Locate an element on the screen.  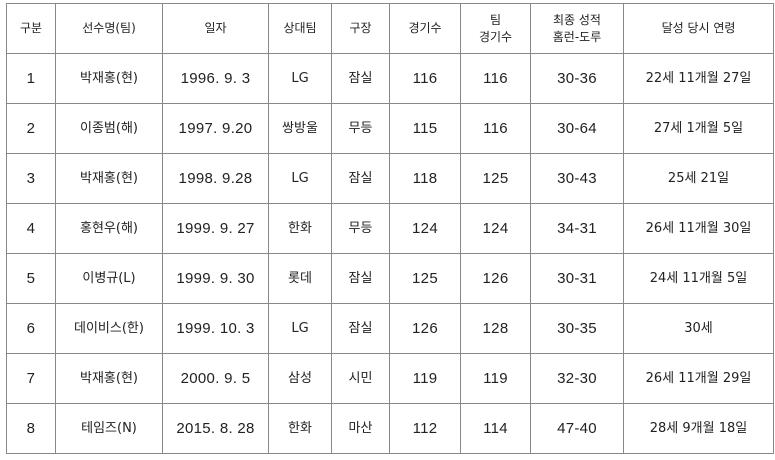
cell-col-date: 2000. 9. 5 is located at coordinates (215, 378).